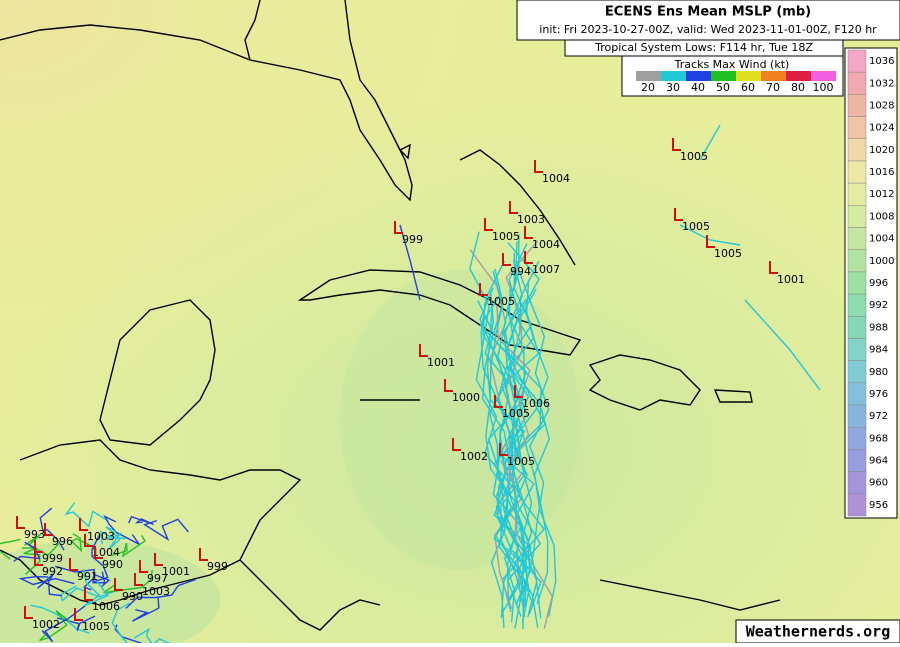 The width and height of the screenshot is (900, 647). Describe the element at coordinates (878, 327) in the screenshot. I see `colorbar-label: 988` at that location.